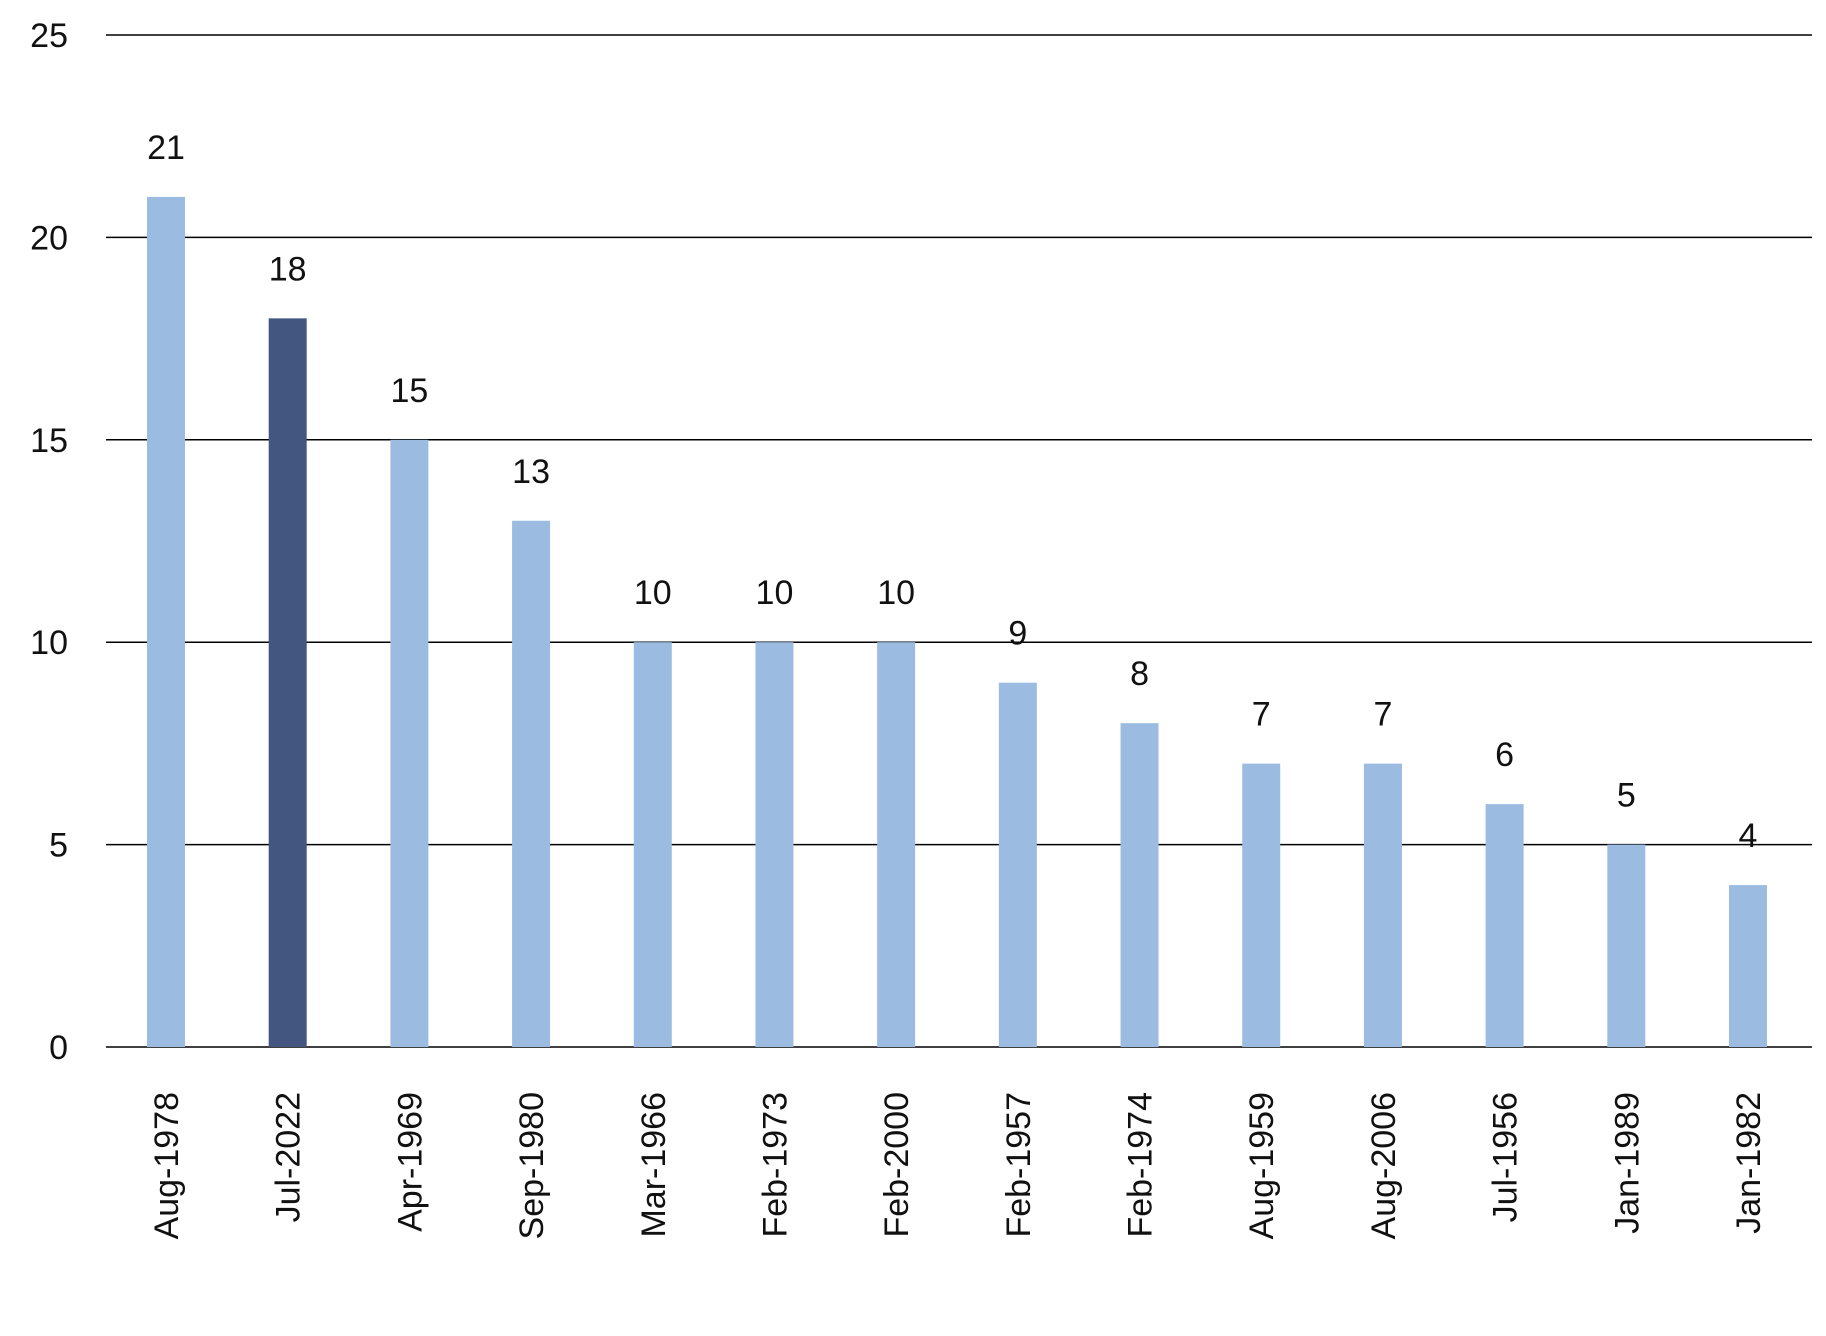 This screenshot has width=1826, height=1336. What do you see at coordinates (49, 441) in the screenshot?
I see `y-tick-label: 15` at bounding box center [49, 441].